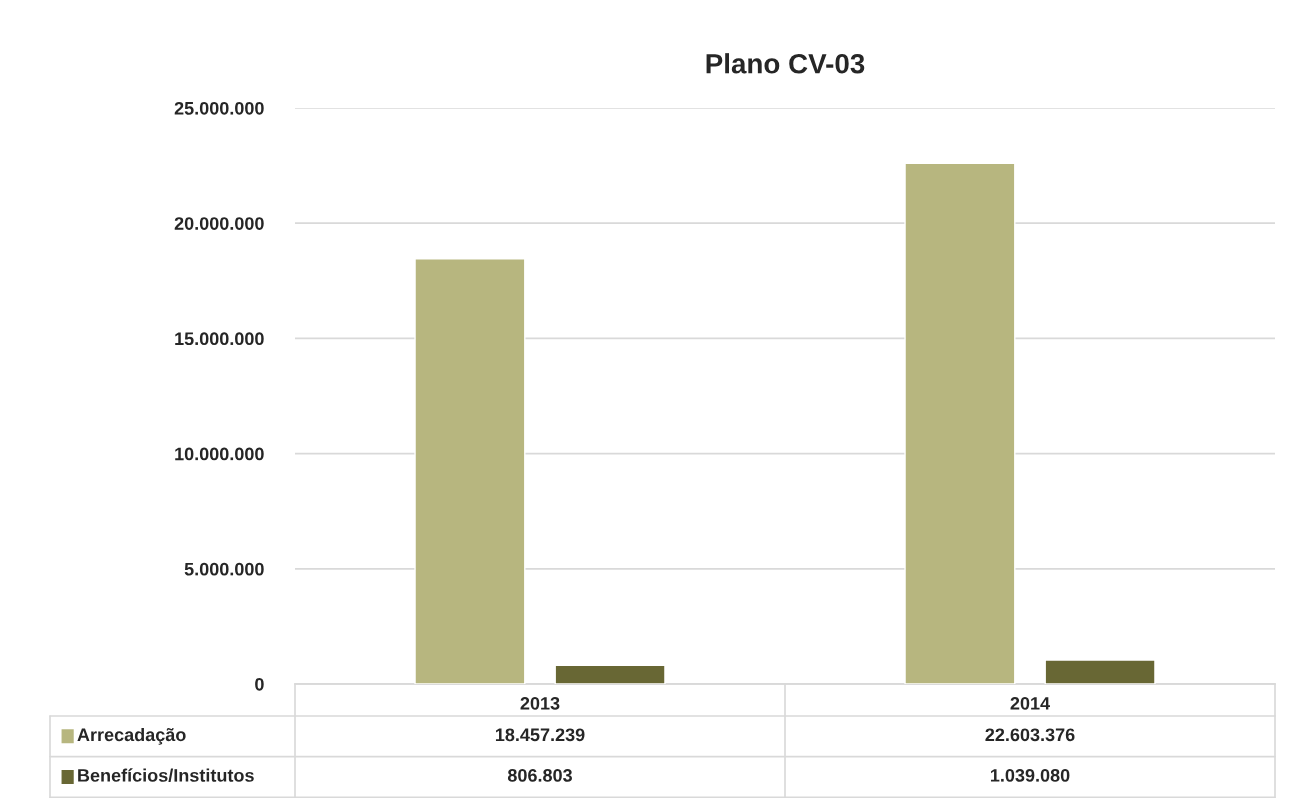 The image size is (1303, 802). Describe the element at coordinates (166, 775) in the screenshot. I see `legend-label: Benefícios/Institutos` at that location.